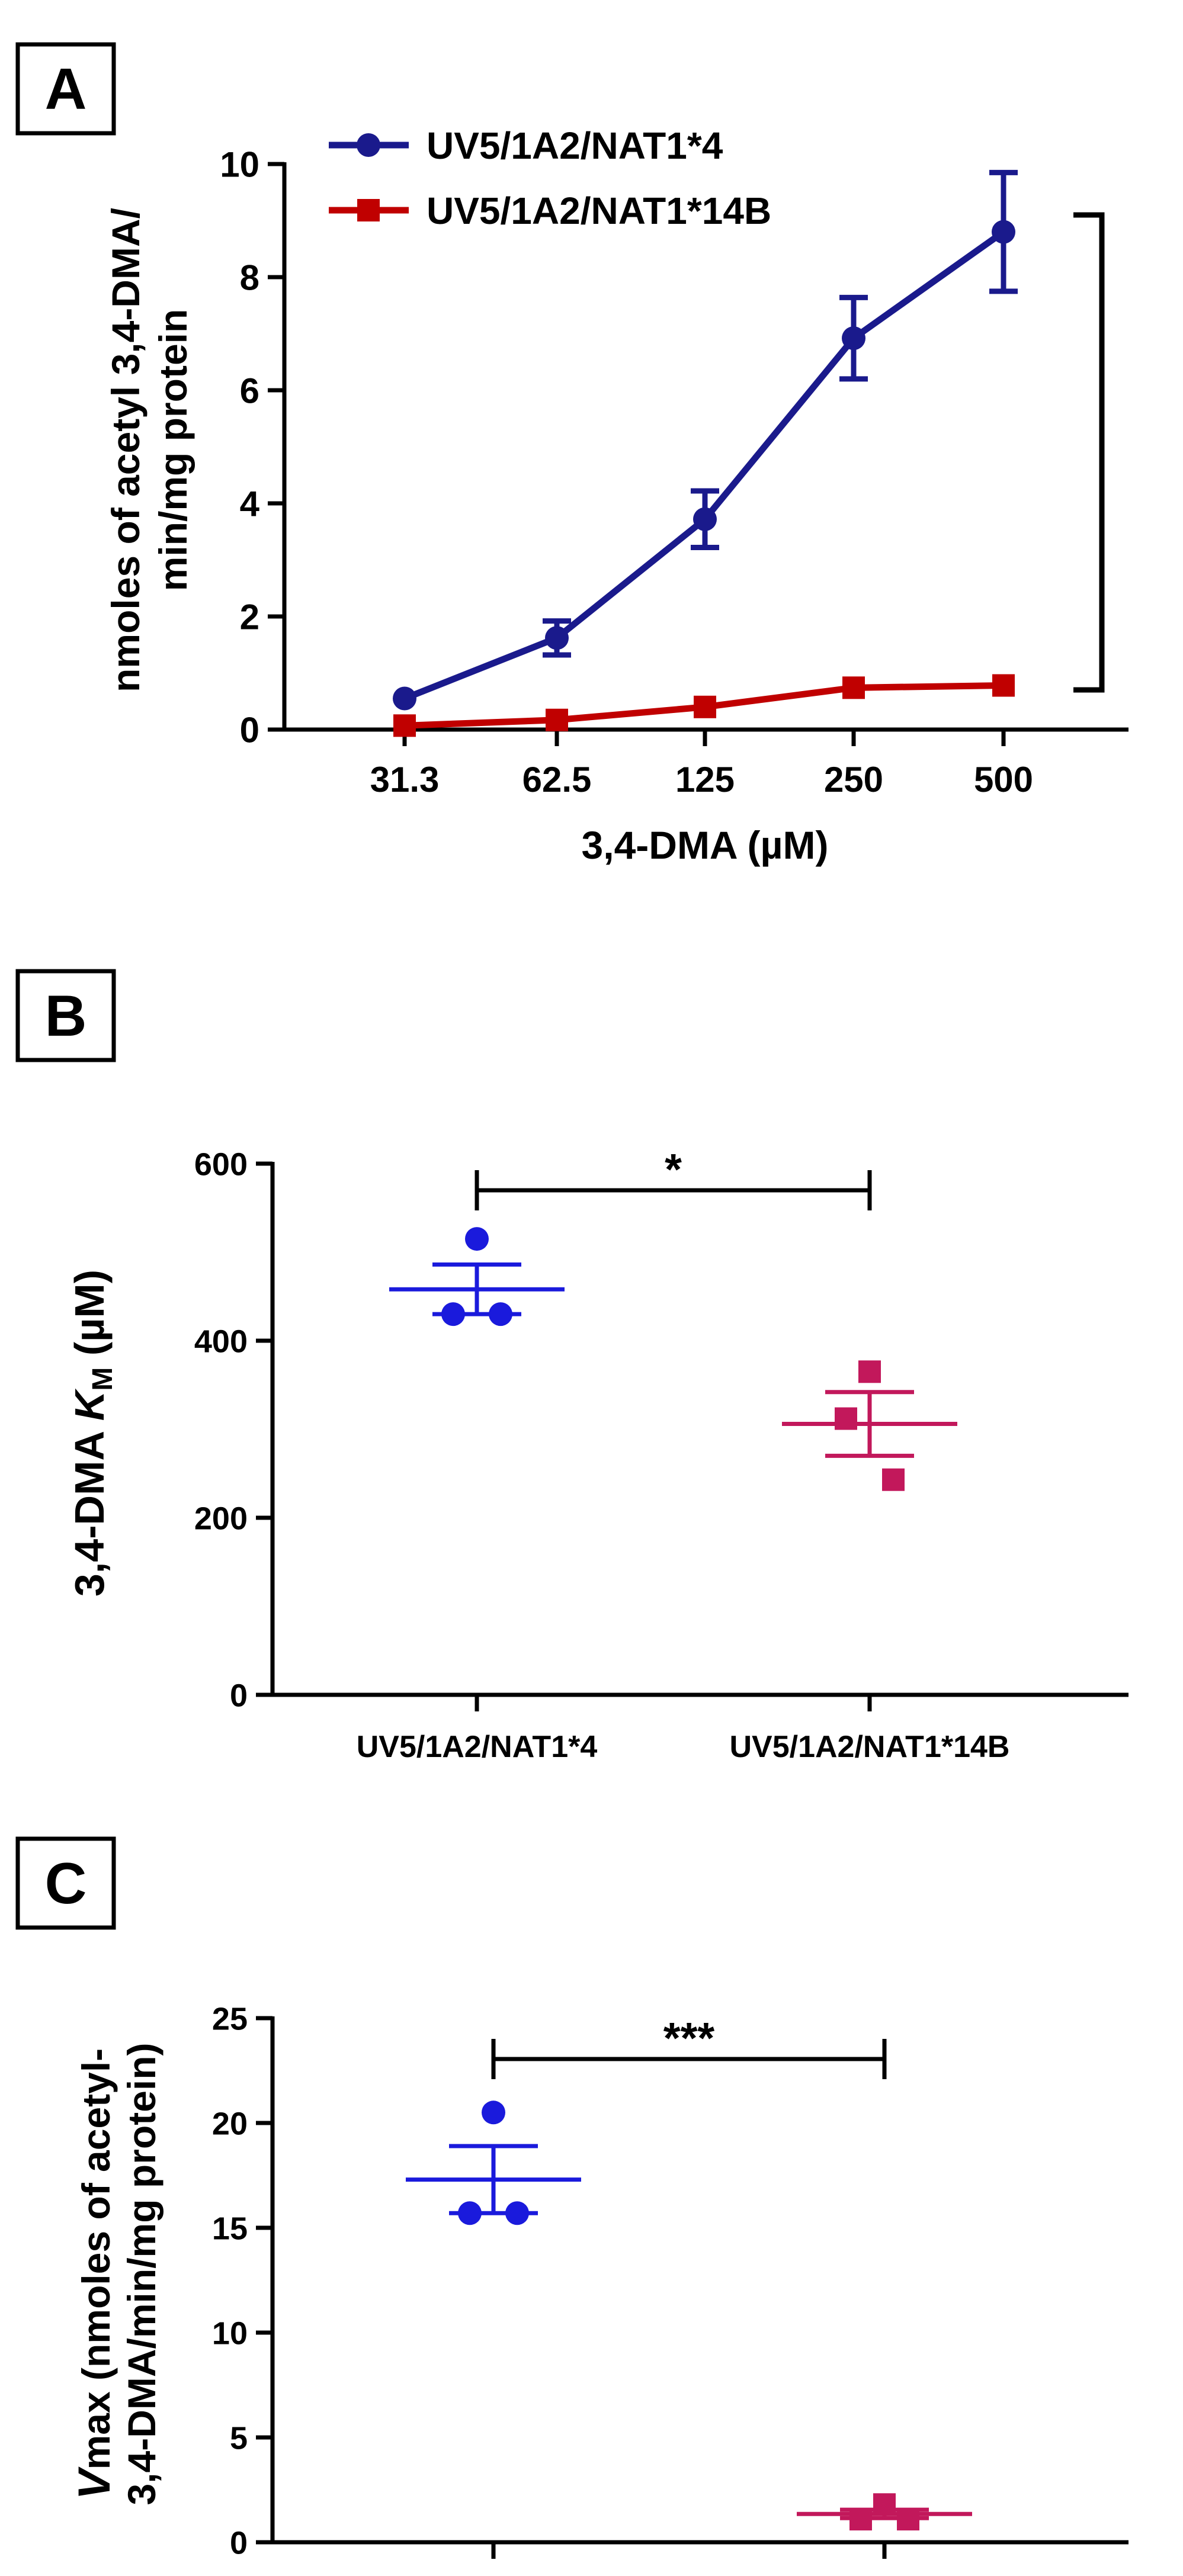  I want to click on y-axis-title-italic-c: V, so click(95, 2483).